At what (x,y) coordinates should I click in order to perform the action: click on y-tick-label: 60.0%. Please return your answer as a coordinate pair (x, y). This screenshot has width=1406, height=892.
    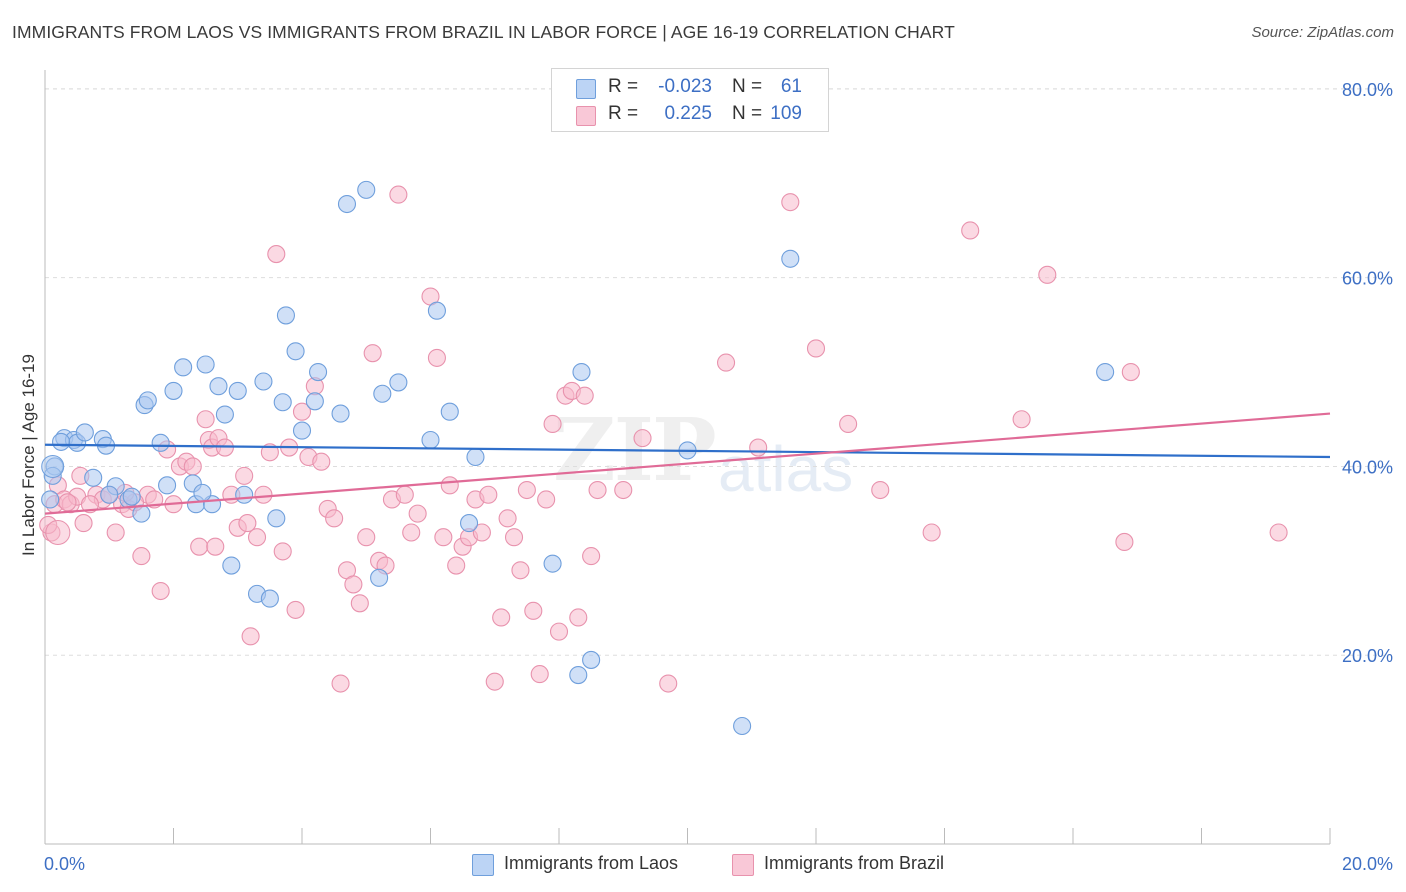
    Looking at the image, I should click on (1367, 279).